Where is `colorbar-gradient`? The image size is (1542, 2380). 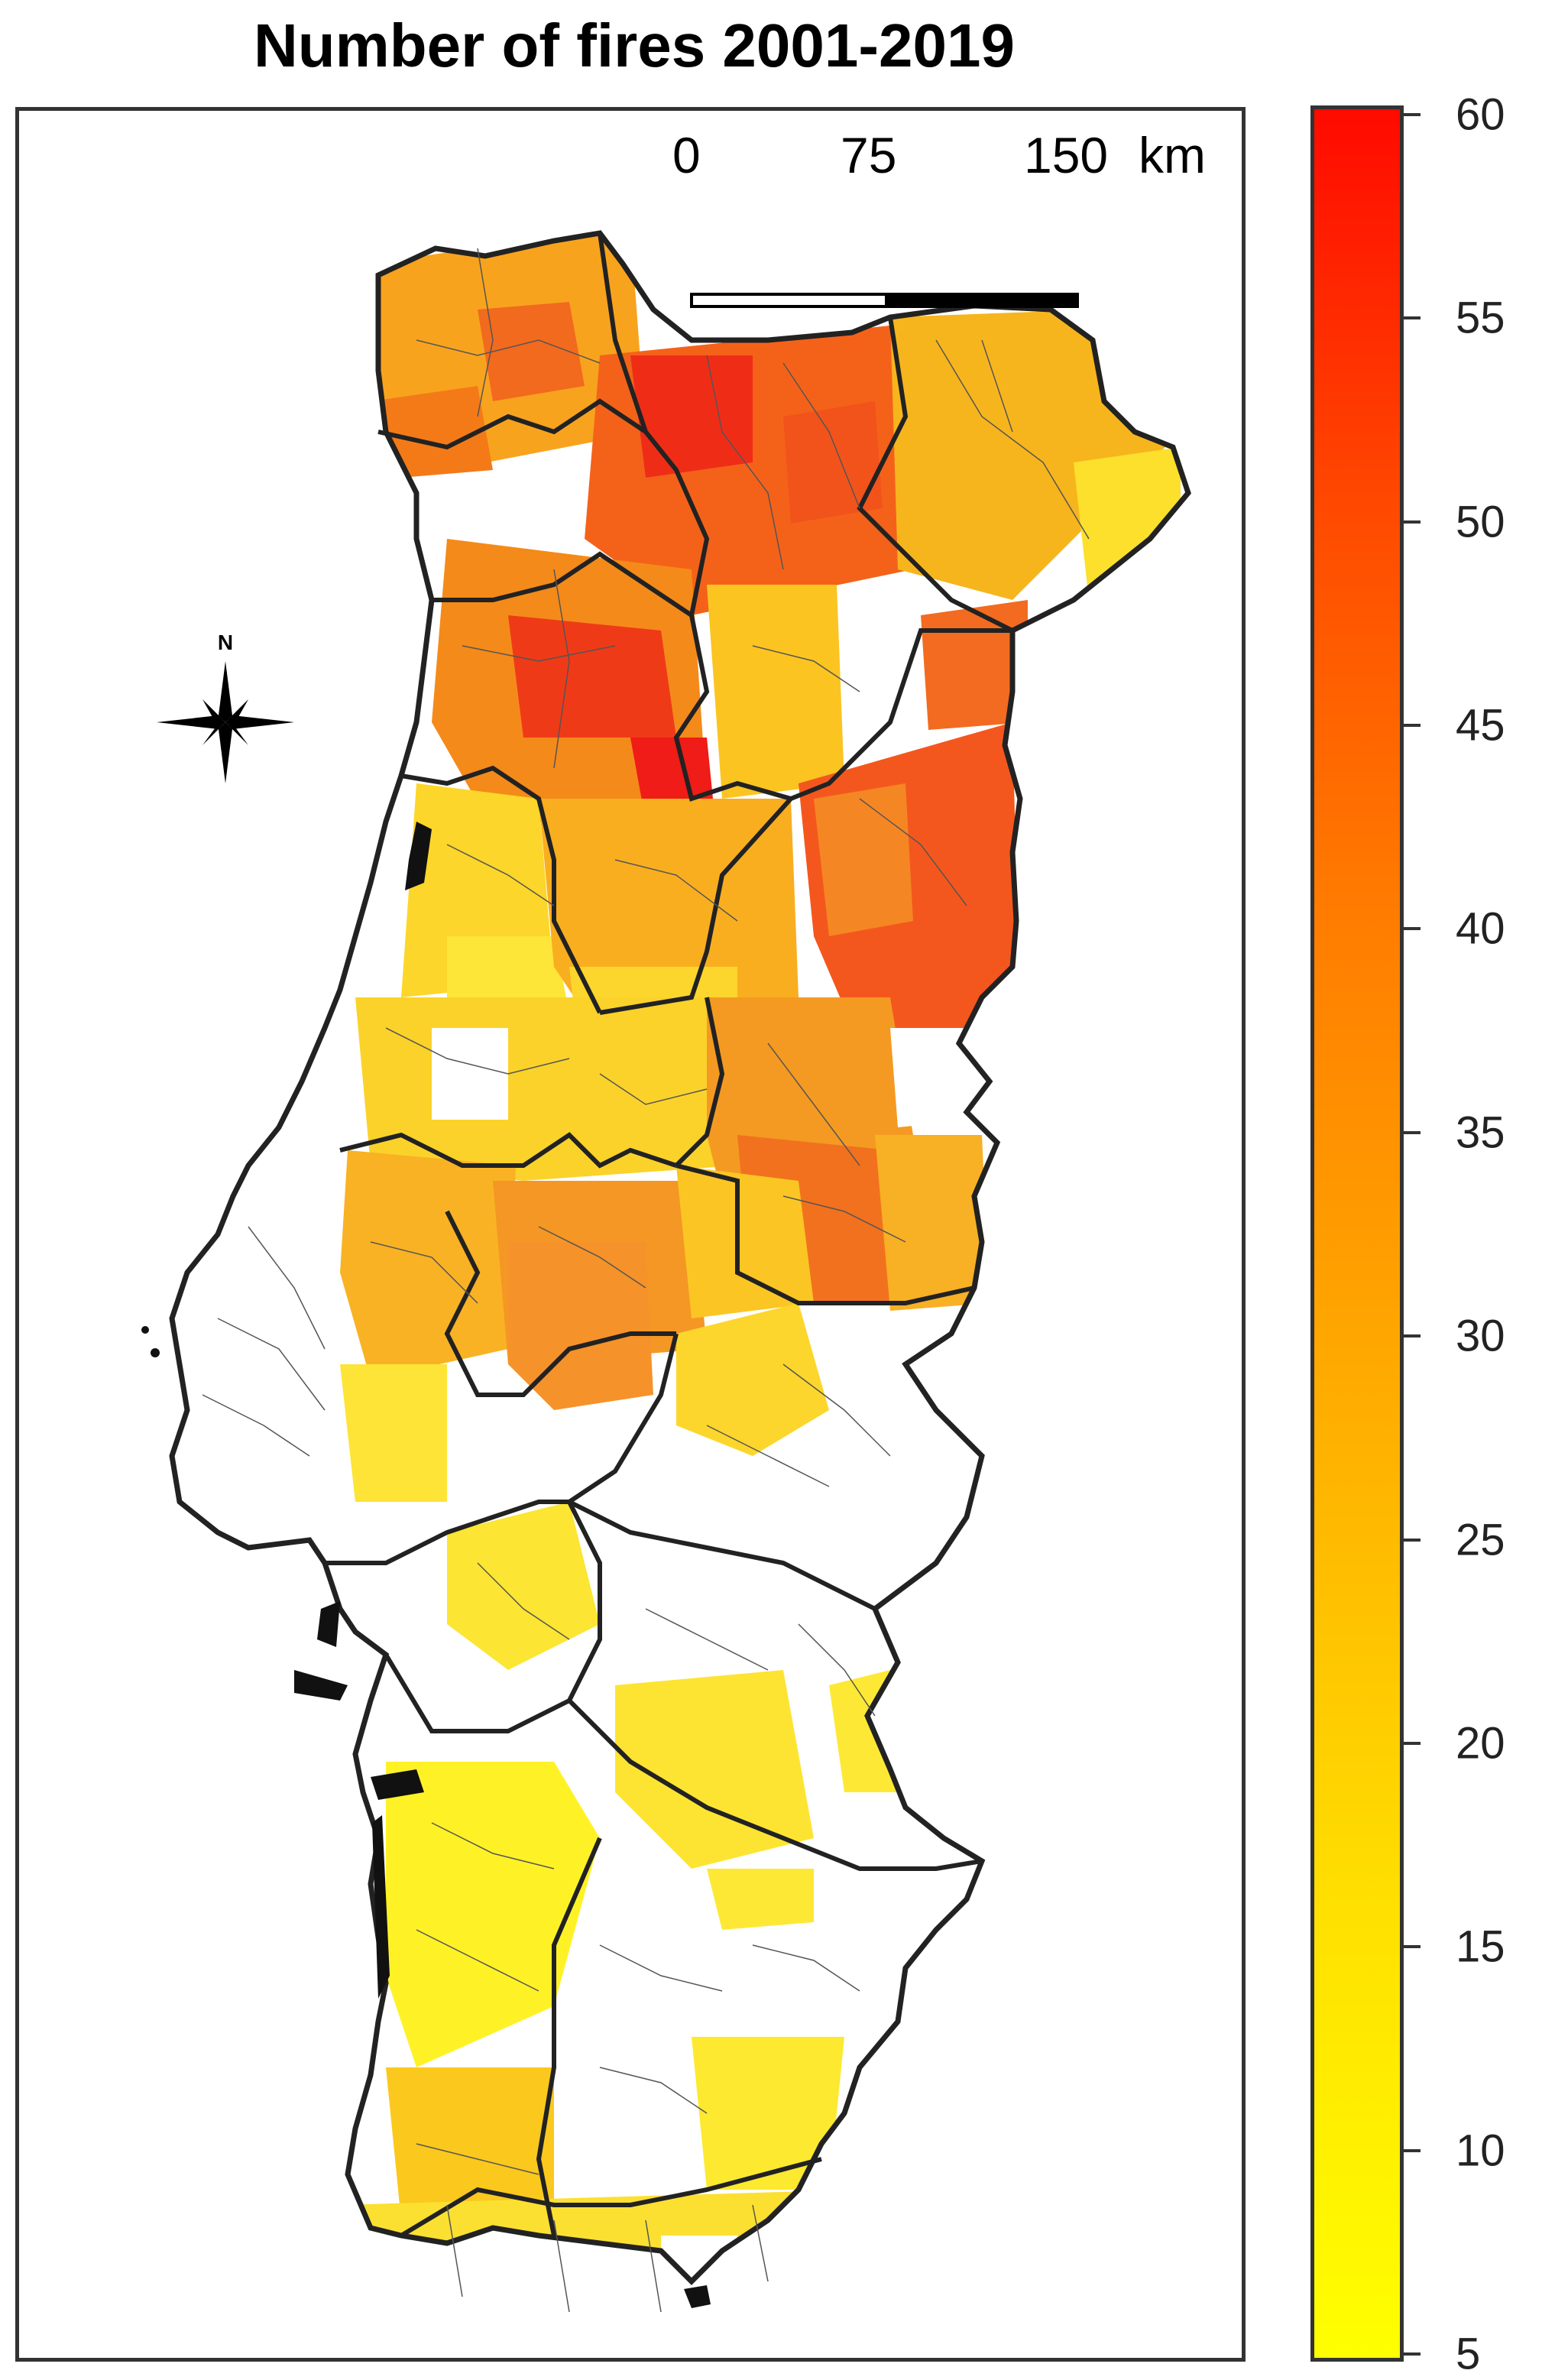
colorbar-gradient is located at coordinates (1357, 1233).